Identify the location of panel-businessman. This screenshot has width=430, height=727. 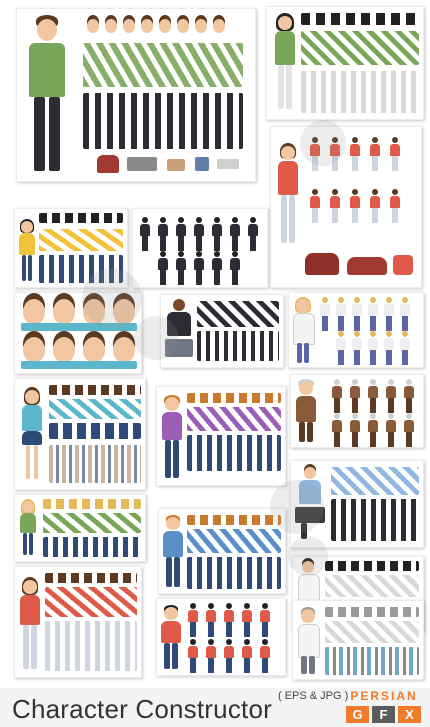
(222, 331).